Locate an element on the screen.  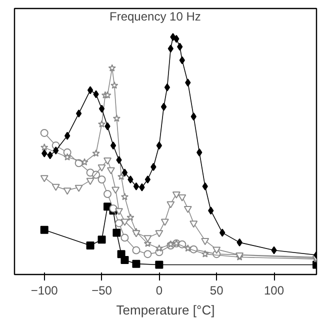
text: Frequency 10 Hz is located at coordinates (155, 17).